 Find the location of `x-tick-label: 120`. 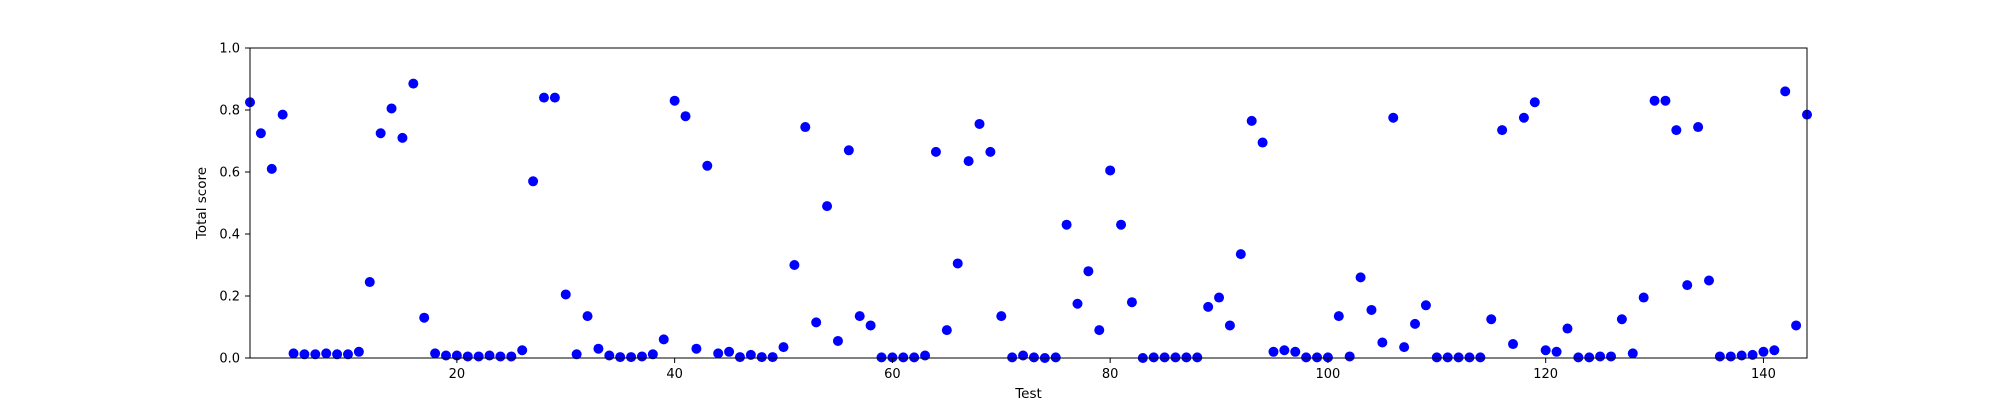

x-tick-label: 120 is located at coordinates (1545, 374).